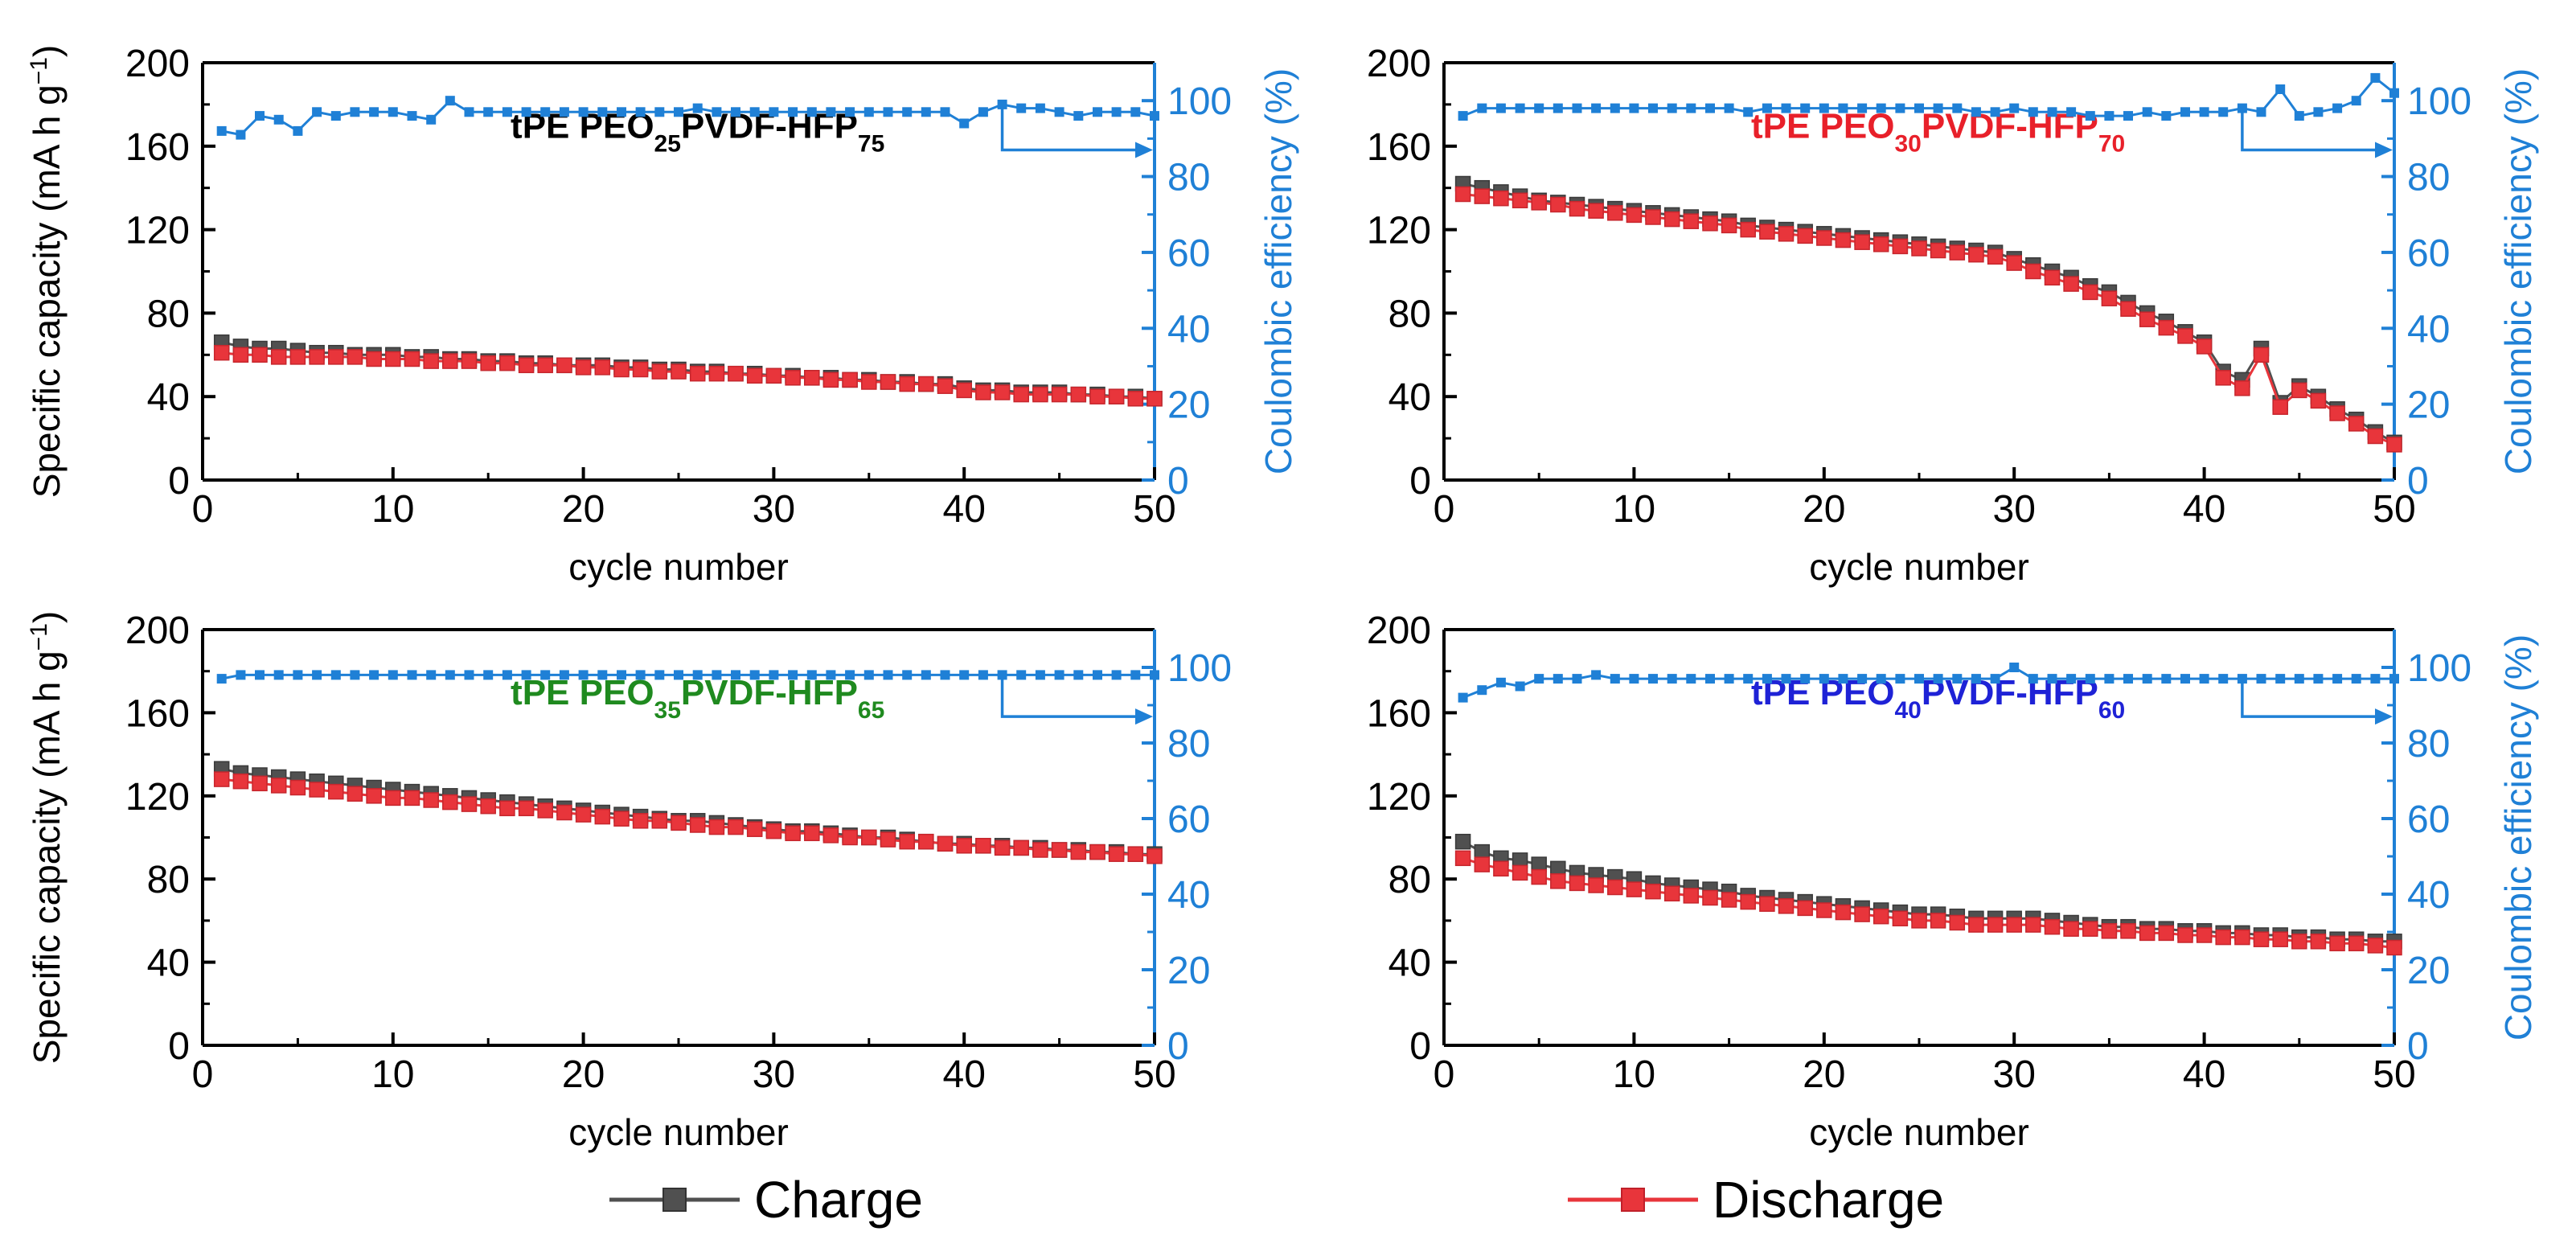  What do you see at coordinates (2394, 1074) in the screenshot?
I see `x-tick-label: 50` at bounding box center [2394, 1074].